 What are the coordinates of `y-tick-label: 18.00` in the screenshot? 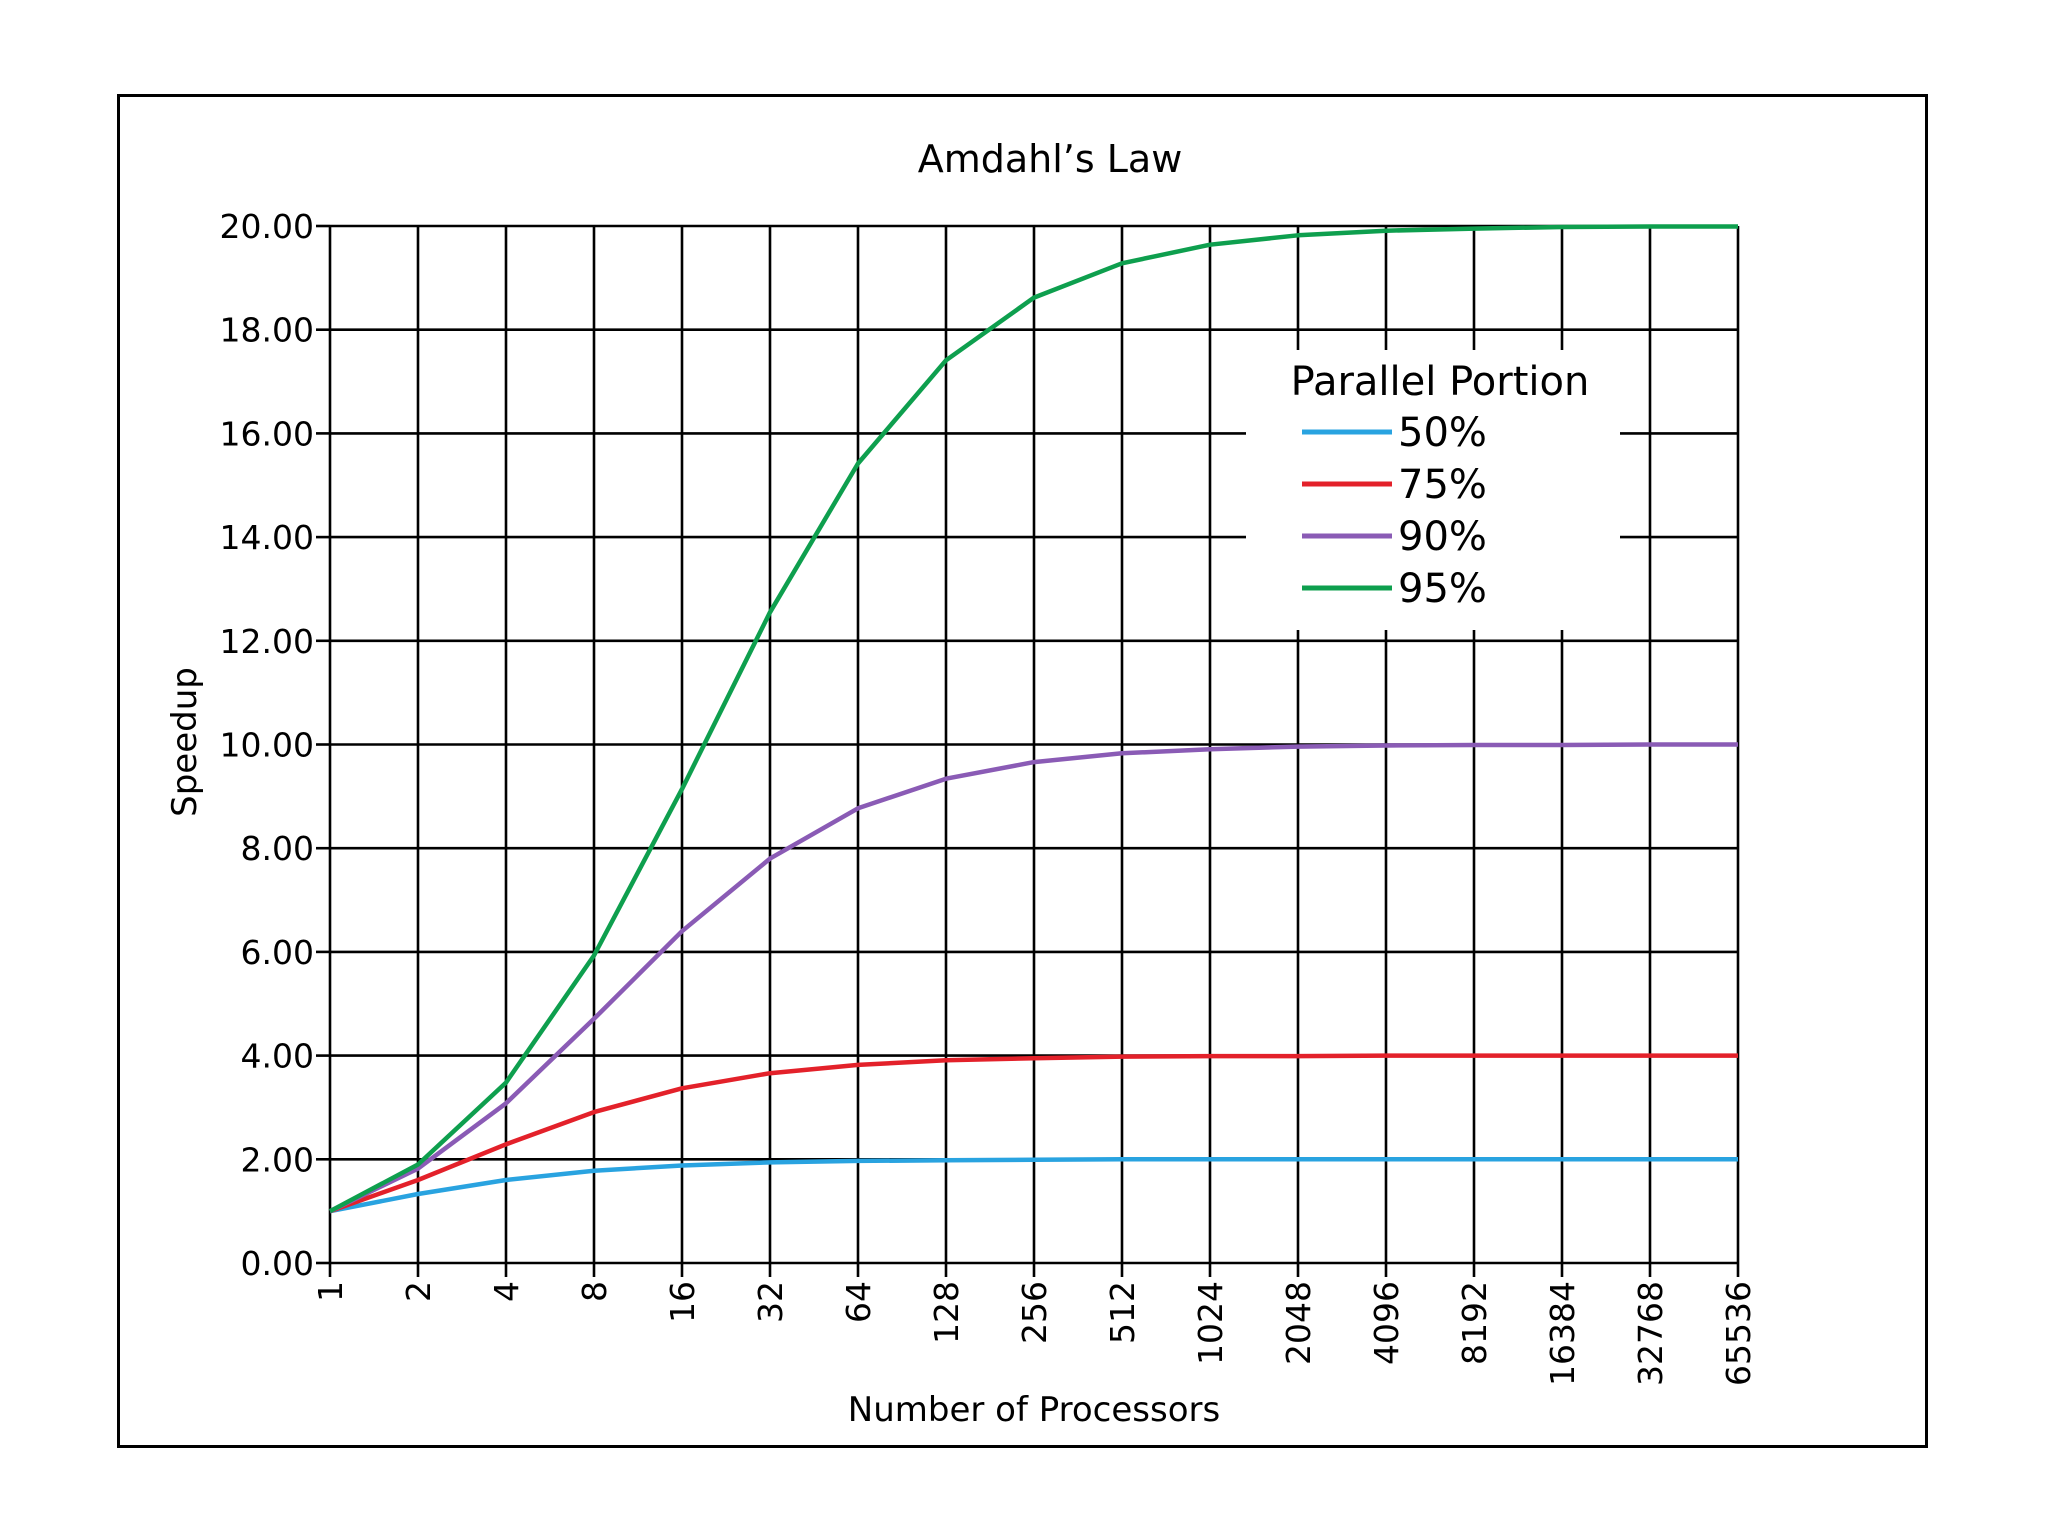 It's located at (267, 330).